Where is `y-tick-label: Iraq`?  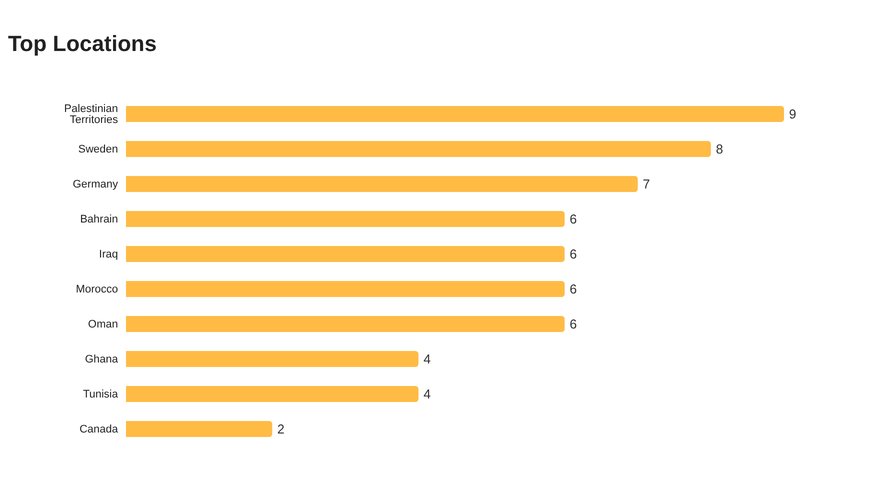
y-tick-label: Iraq is located at coordinates (108, 254).